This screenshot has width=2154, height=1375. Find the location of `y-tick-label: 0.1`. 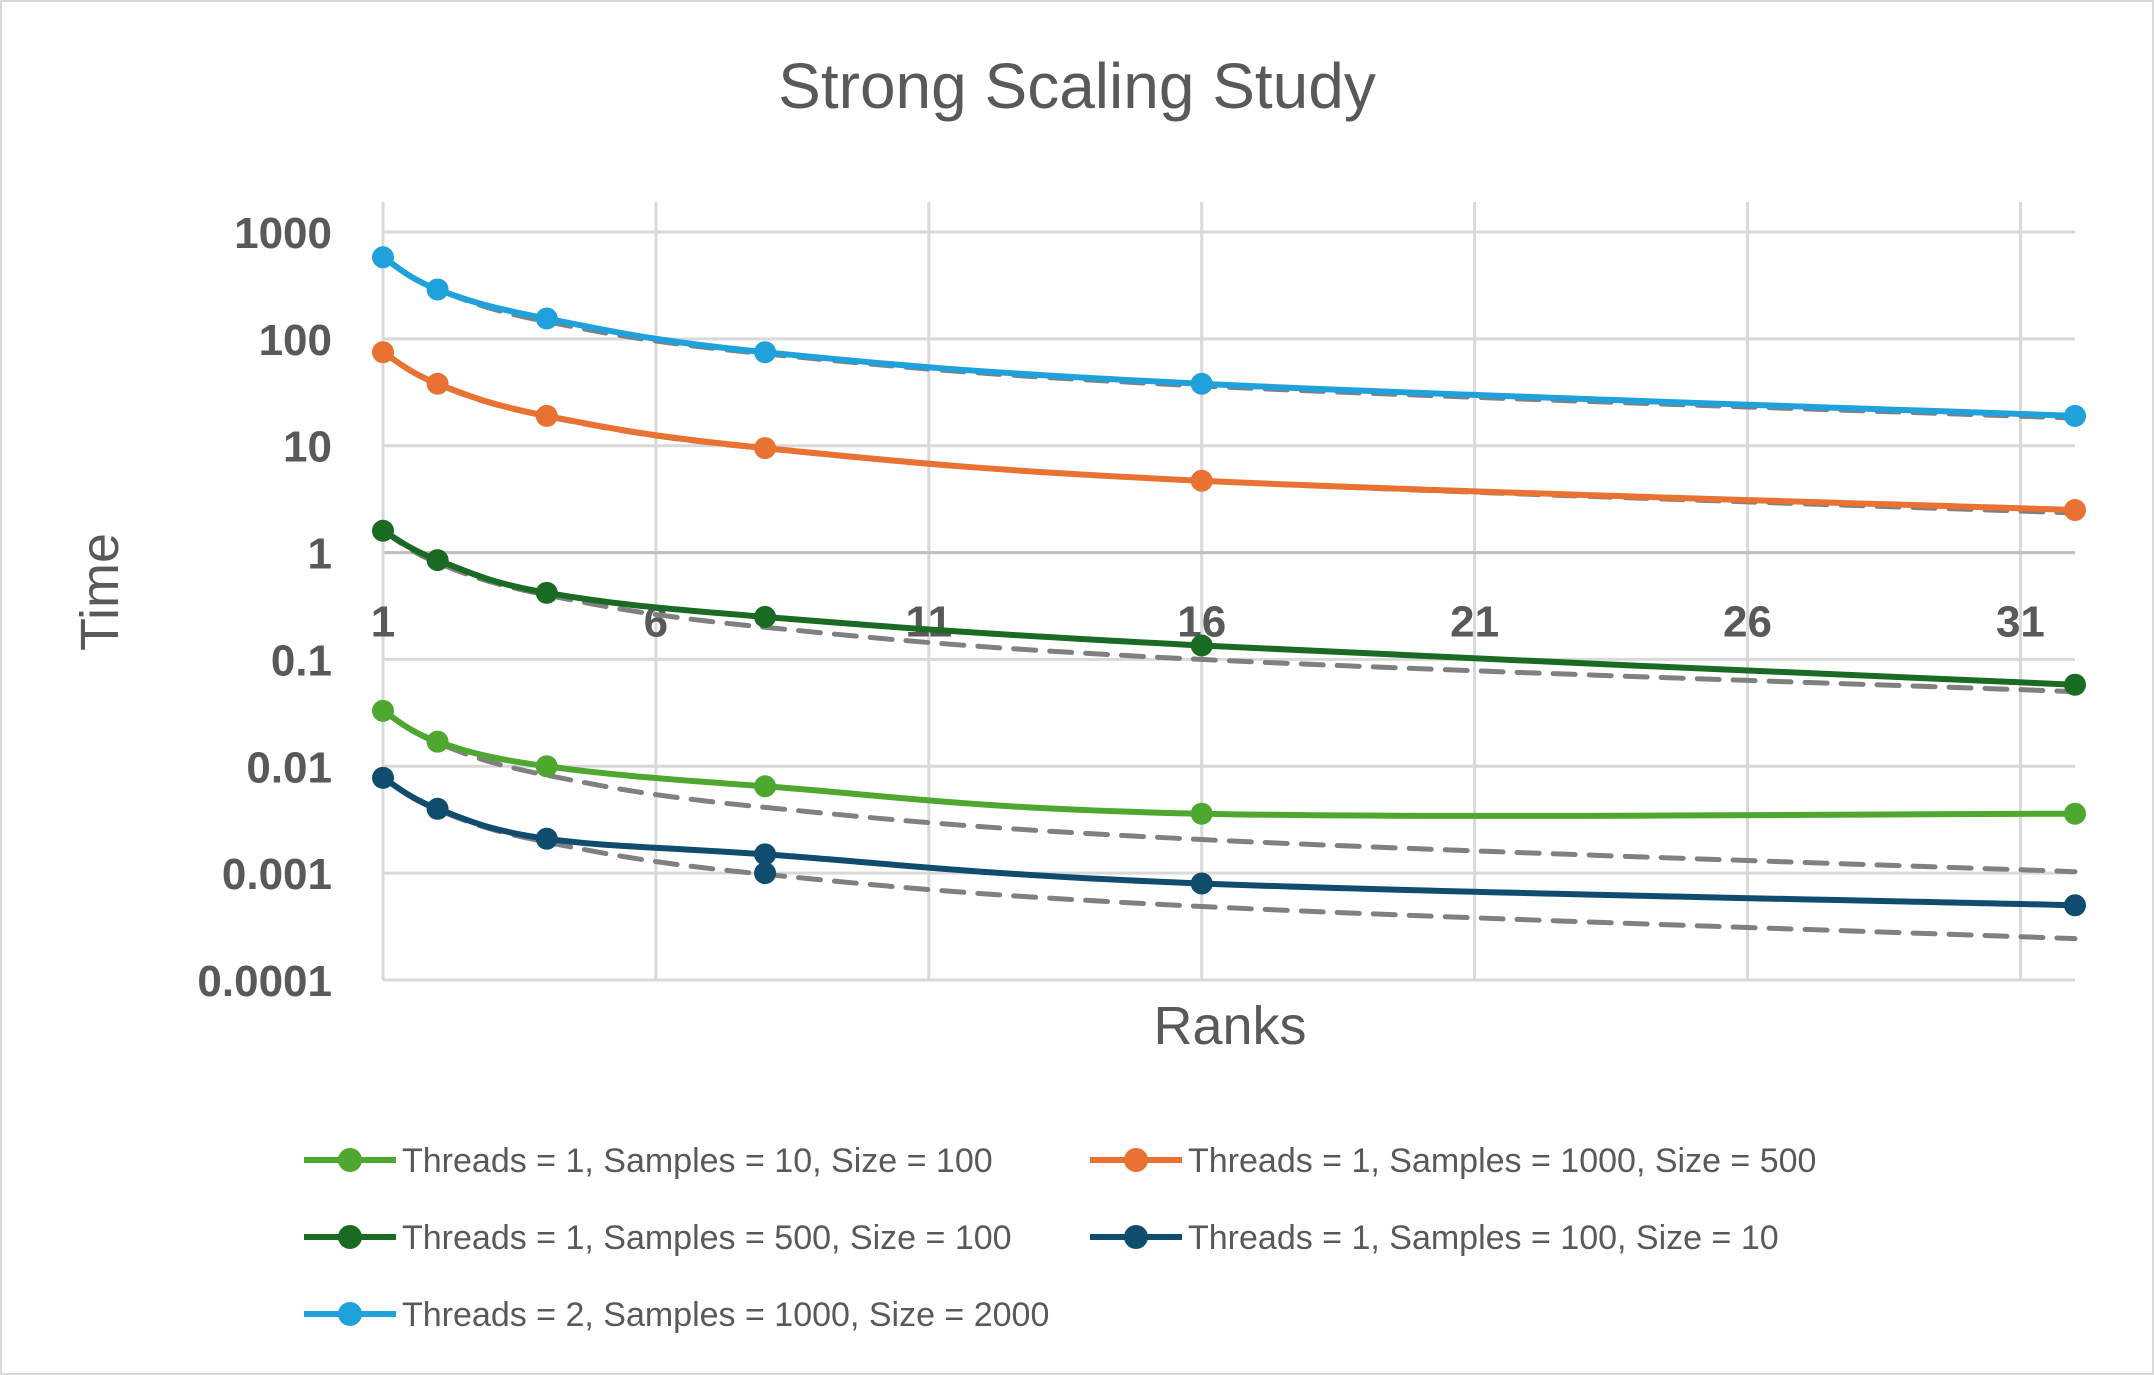

y-tick-label: 0.1 is located at coordinates (301, 660).